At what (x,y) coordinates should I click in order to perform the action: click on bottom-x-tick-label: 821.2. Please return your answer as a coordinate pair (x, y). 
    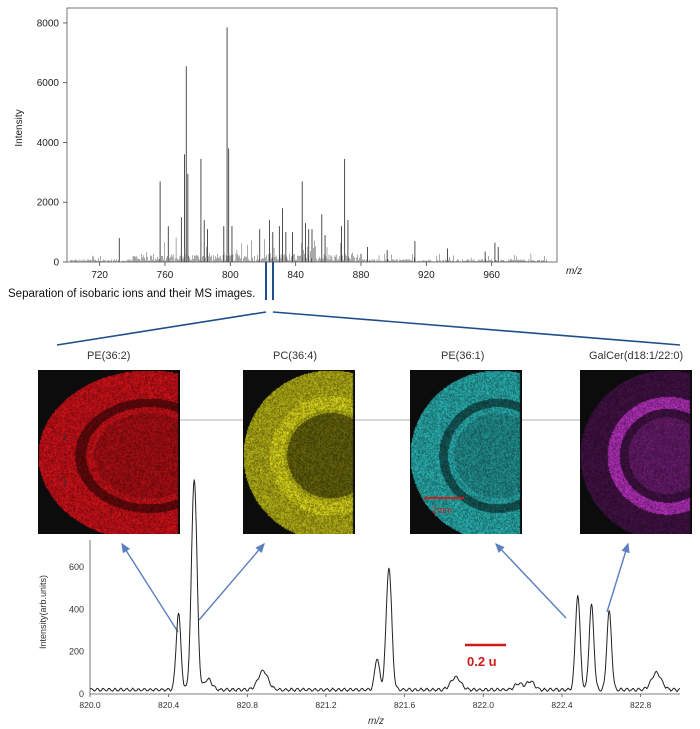
    Looking at the image, I should click on (326, 705).